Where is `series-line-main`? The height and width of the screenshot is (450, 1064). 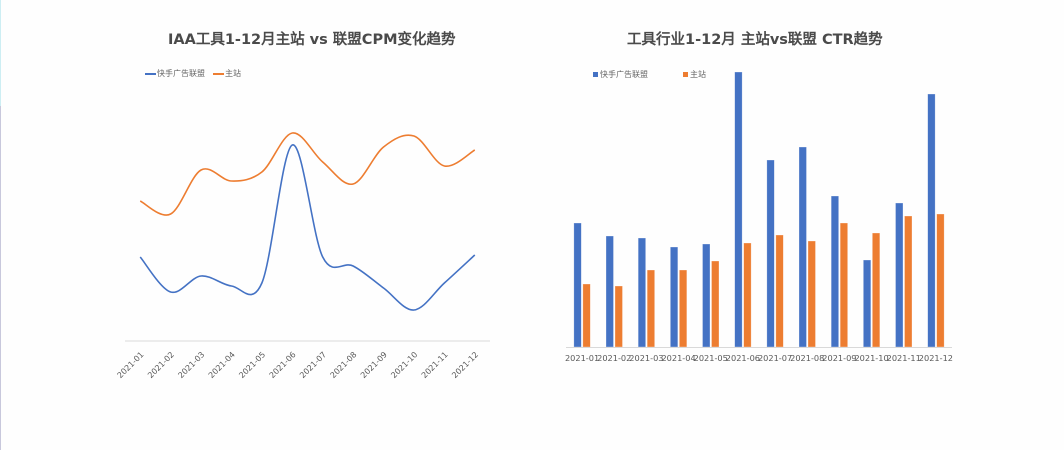 series-line-main is located at coordinates (307, 174).